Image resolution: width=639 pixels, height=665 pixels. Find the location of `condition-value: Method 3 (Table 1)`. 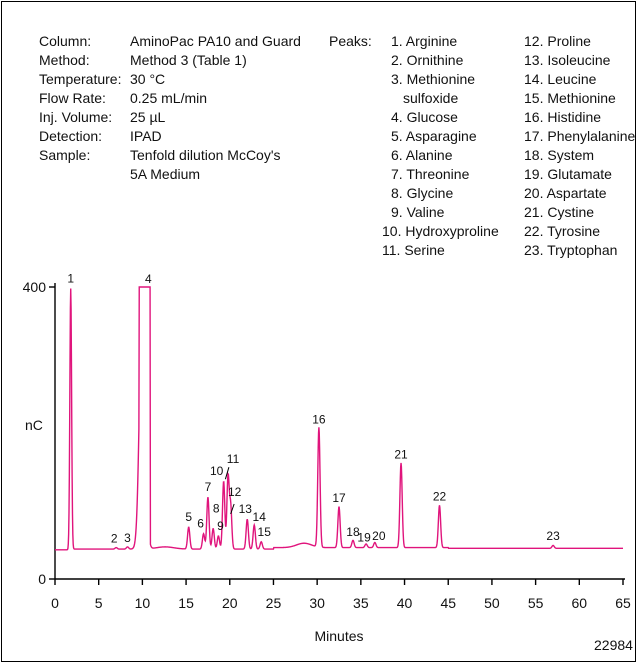

condition-value: Method 3 (Table 1) is located at coordinates (188, 60).